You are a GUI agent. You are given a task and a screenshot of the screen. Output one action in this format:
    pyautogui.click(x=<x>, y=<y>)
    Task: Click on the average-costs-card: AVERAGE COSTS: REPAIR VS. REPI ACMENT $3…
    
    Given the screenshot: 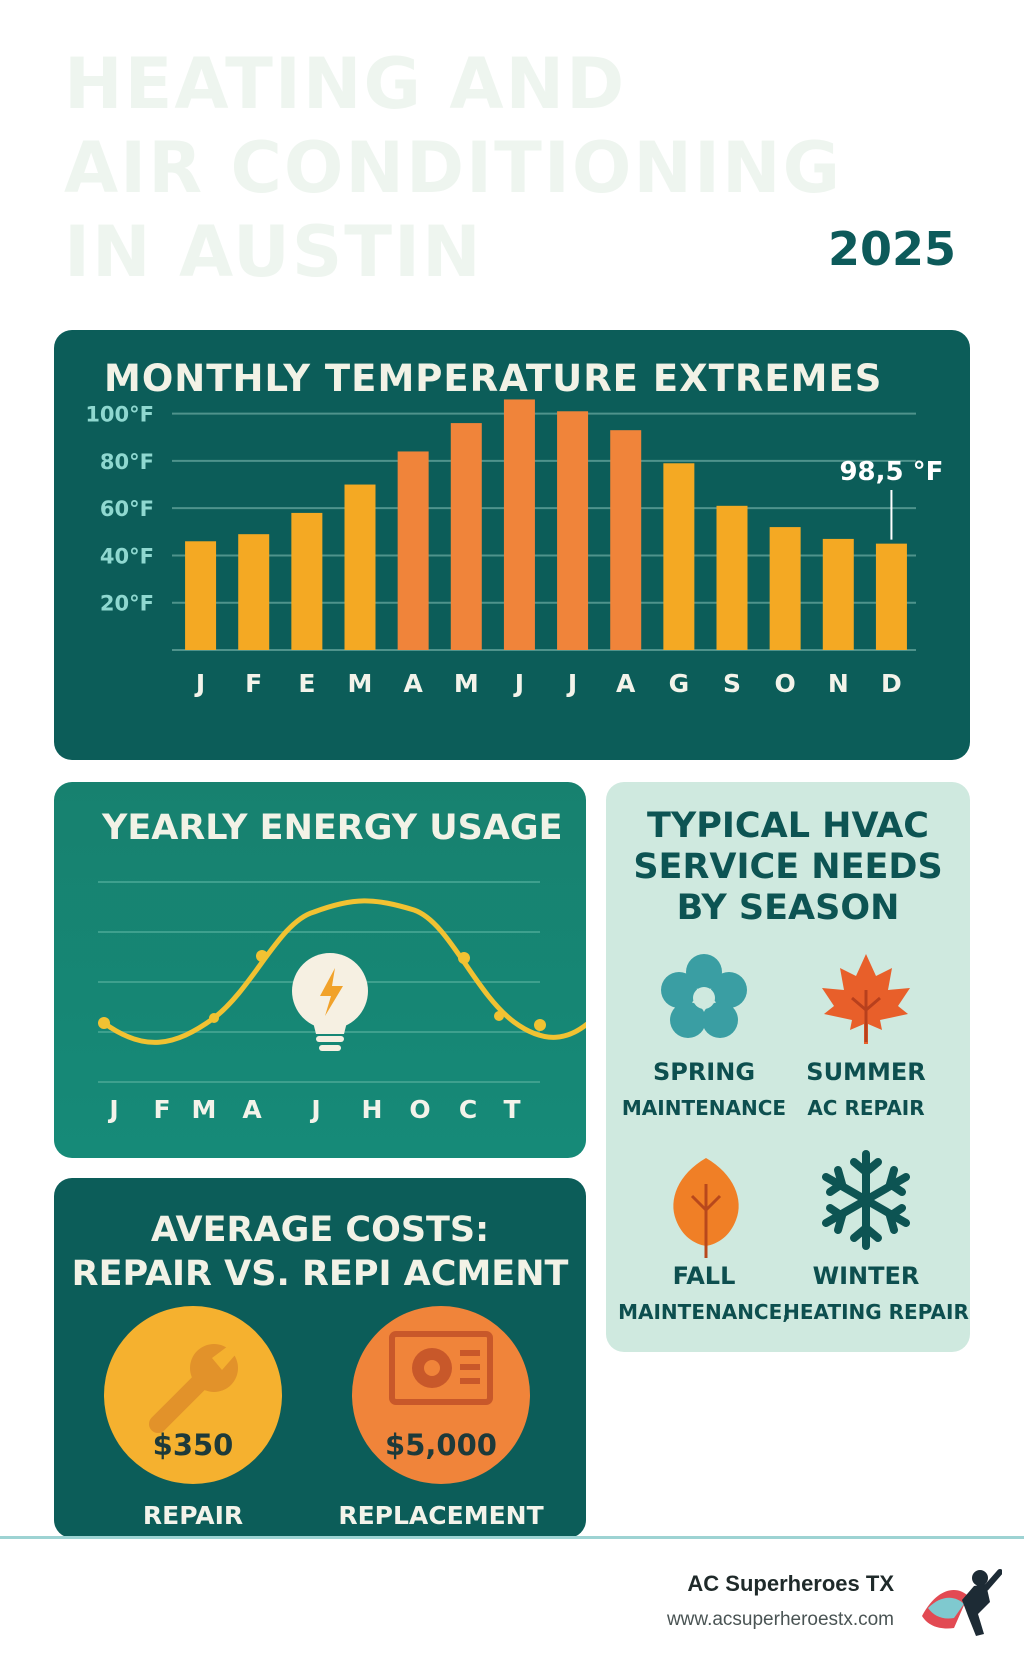 What is the action you would take?
    pyautogui.click(x=320, y=1358)
    